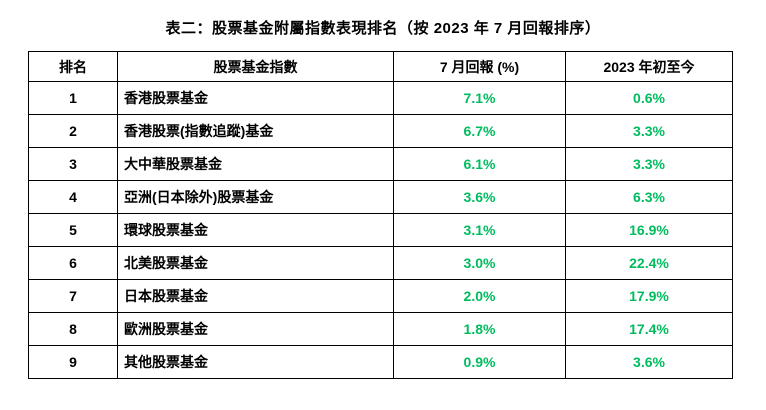 The width and height of the screenshot is (766, 410). Describe the element at coordinates (255, 131) in the screenshot. I see `fund-name-cell: 香港股票(指數追蹤)基金` at that location.